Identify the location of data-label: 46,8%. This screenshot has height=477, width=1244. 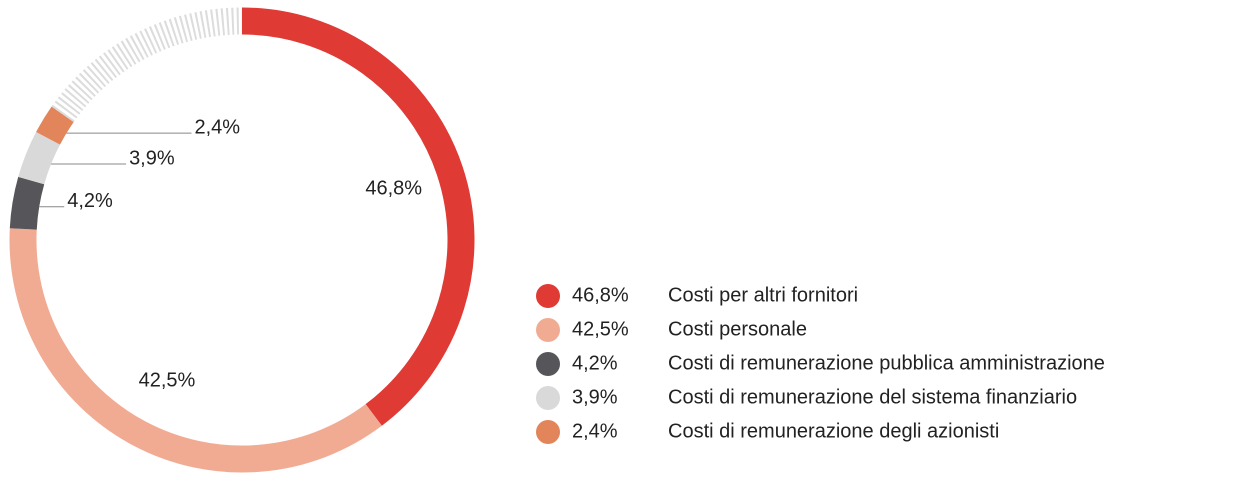
(393, 189).